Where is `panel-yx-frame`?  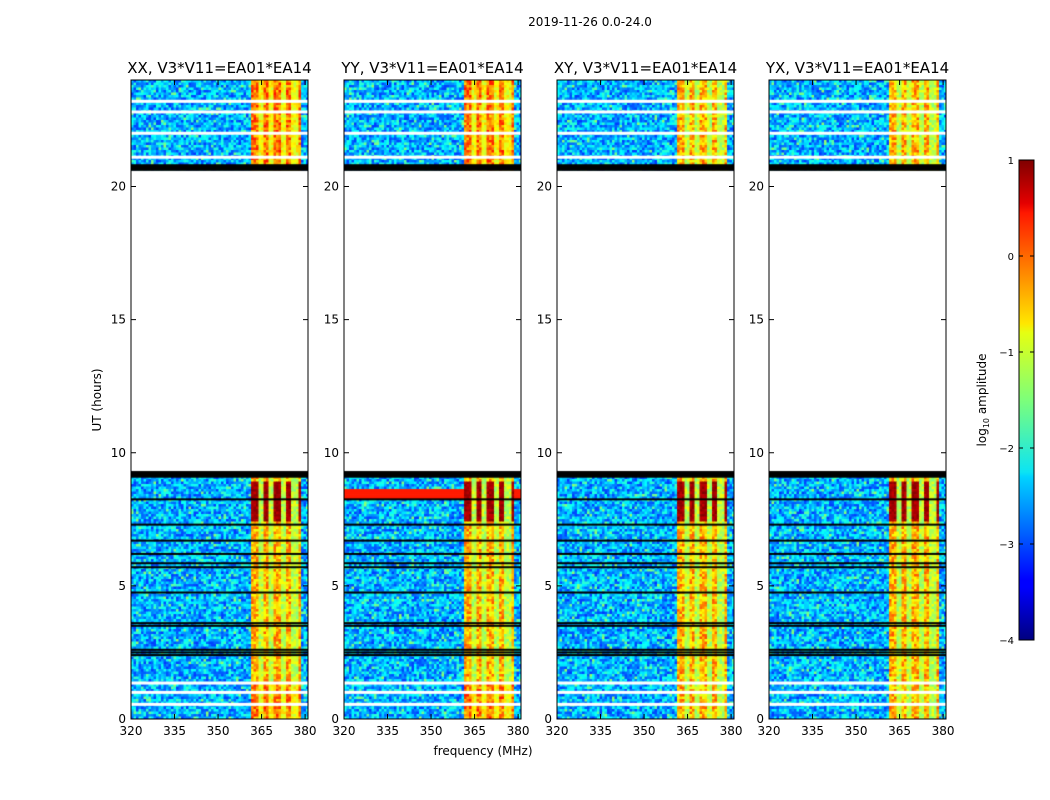
panel-yx-frame is located at coordinates (857, 399).